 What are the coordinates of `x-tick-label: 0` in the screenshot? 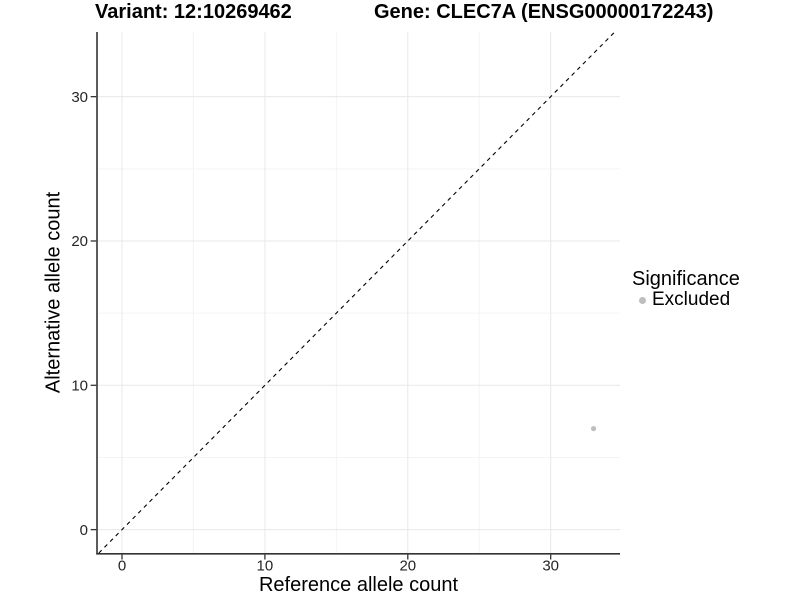 It's located at (122, 566).